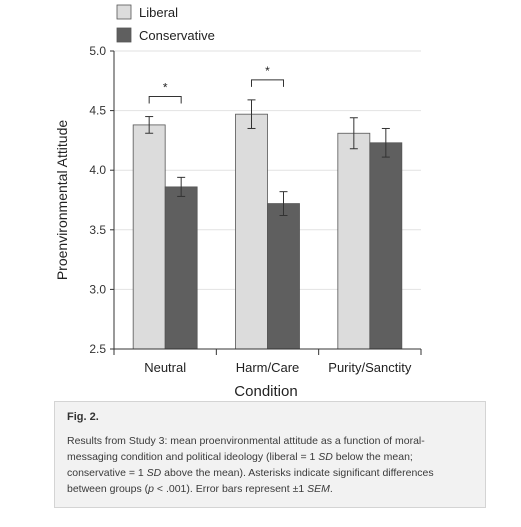 This screenshot has height=527, width=521. I want to click on figure-label: Fig. 2., so click(83, 417).